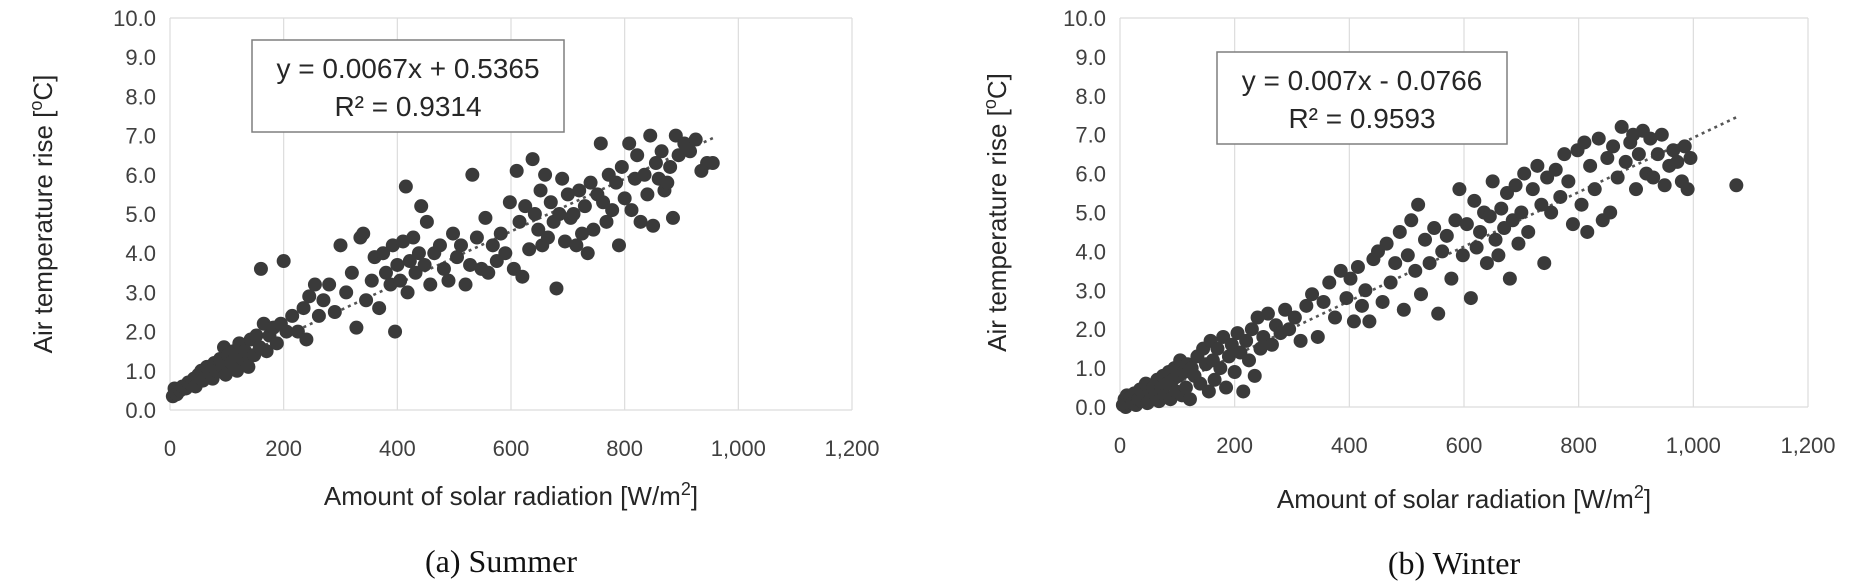 This screenshot has width=1868, height=583. I want to click on trendline-equation: y = 0.0067x + 0.5365, so click(407, 68).